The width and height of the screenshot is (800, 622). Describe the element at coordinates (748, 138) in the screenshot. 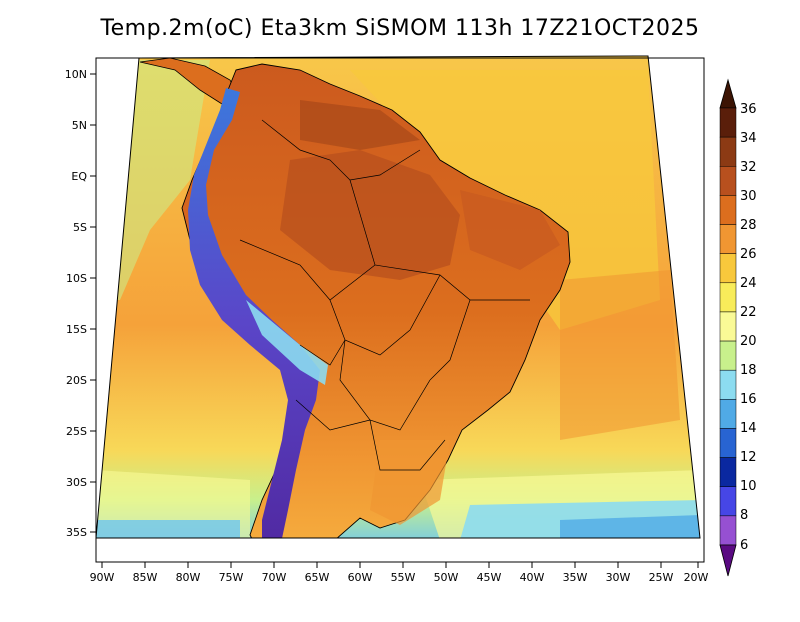

I see `colorbar-label: 34` at that location.